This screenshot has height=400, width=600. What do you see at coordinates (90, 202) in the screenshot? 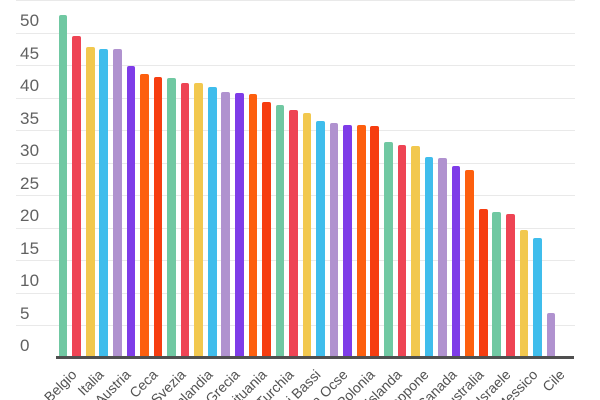
I see `bar-italia` at bounding box center [90, 202].